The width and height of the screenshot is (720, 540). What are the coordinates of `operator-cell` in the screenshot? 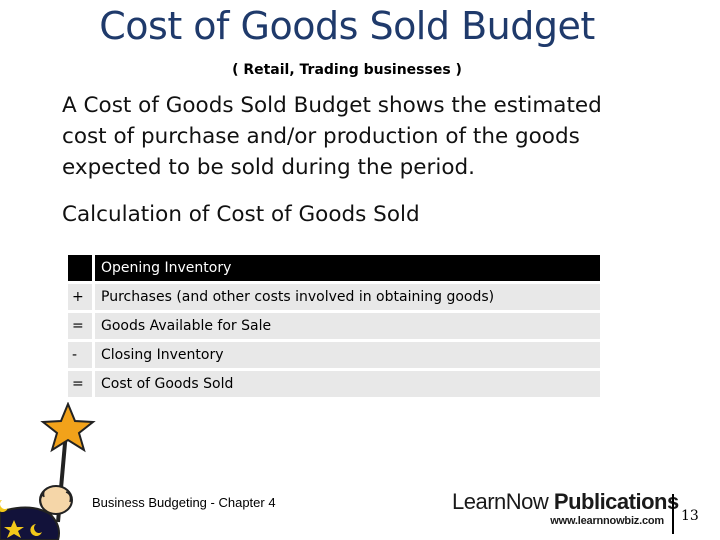 It's located at (81, 268).